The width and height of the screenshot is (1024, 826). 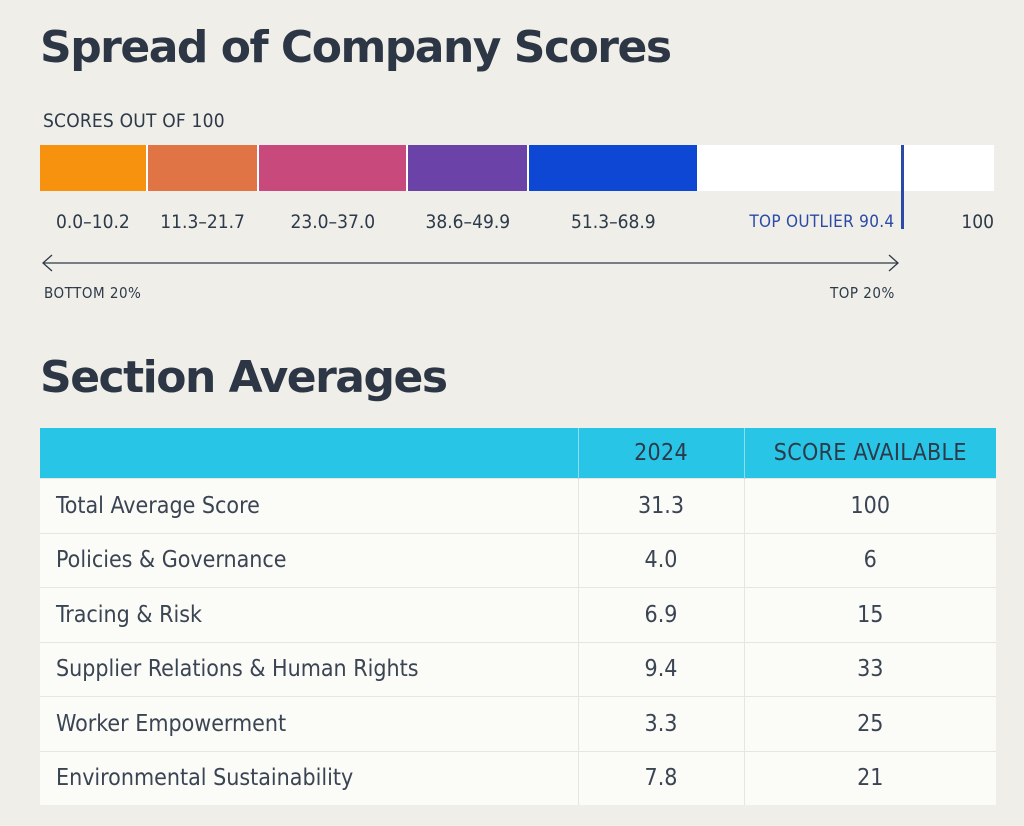 What do you see at coordinates (661, 453) in the screenshot?
I see `column-header-2024: 2024` at bounding box center [661, 453].